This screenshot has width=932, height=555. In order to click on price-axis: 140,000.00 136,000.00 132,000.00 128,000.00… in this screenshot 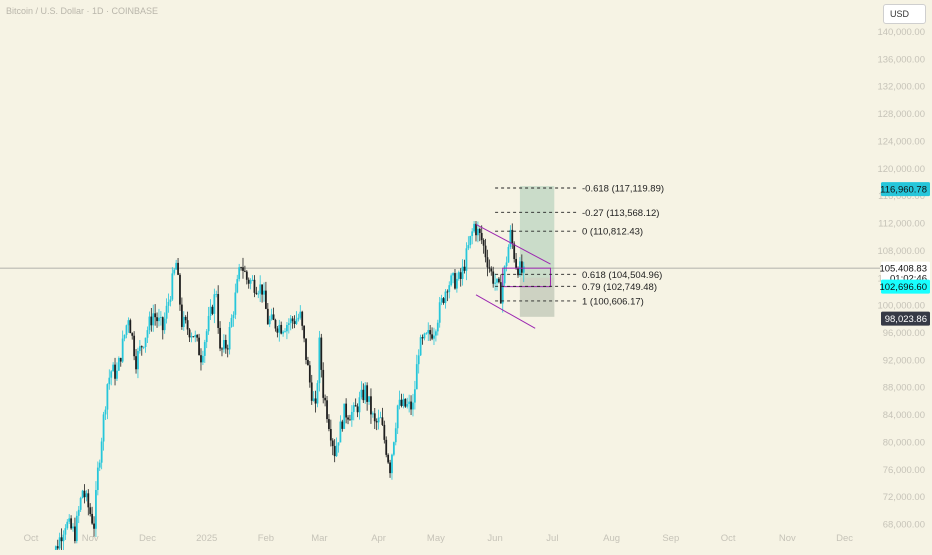, I will do `click(901, 279)`.